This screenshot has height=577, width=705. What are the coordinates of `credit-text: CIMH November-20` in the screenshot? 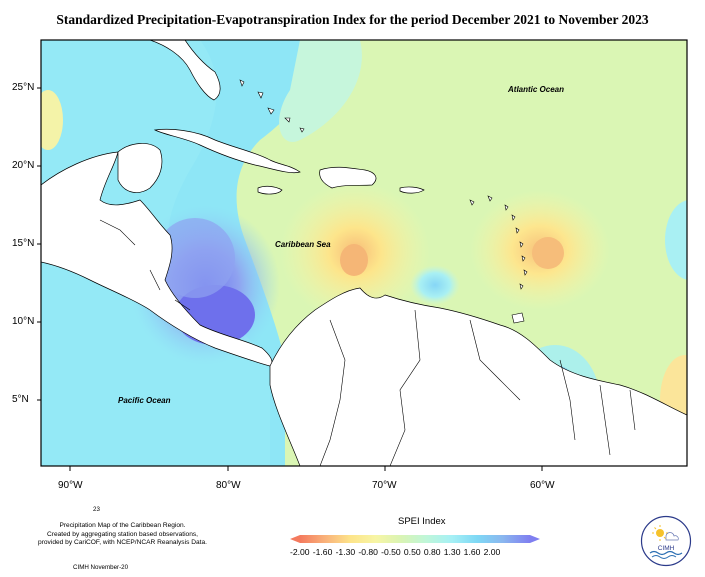 It's located at (101, 567).